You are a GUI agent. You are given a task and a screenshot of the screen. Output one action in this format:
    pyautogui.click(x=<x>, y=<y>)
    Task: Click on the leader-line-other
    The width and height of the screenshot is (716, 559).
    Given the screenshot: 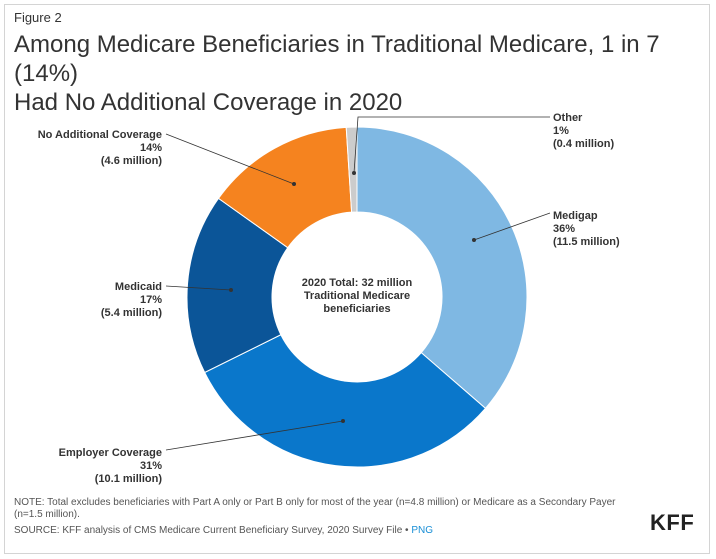 What is the action you would take?
    pyautogui.click(x=451, y=145)
    